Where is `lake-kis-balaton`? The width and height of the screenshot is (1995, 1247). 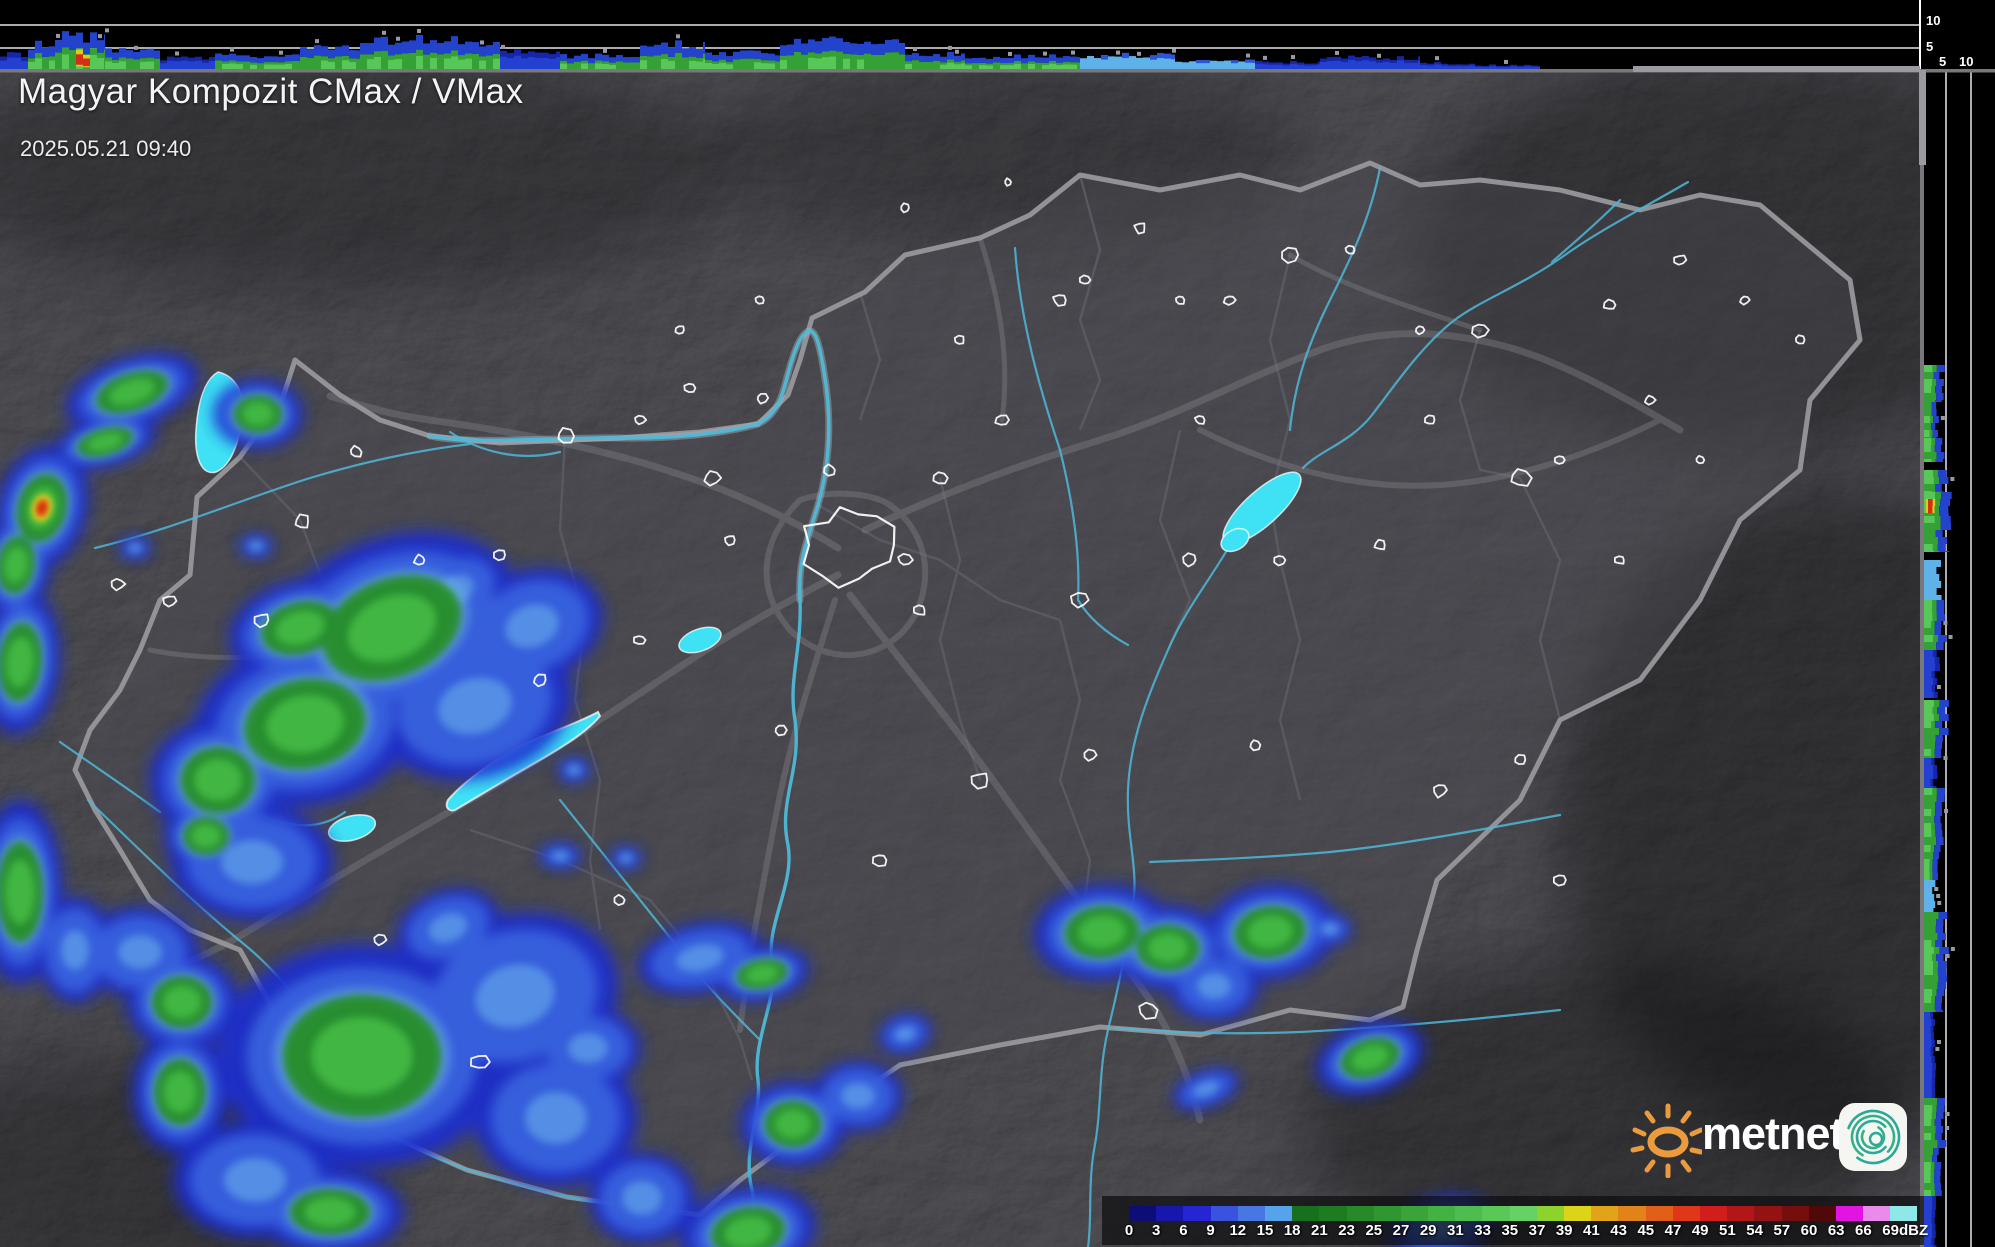
lake-kis-balaton is located at coordinates (352, 828).